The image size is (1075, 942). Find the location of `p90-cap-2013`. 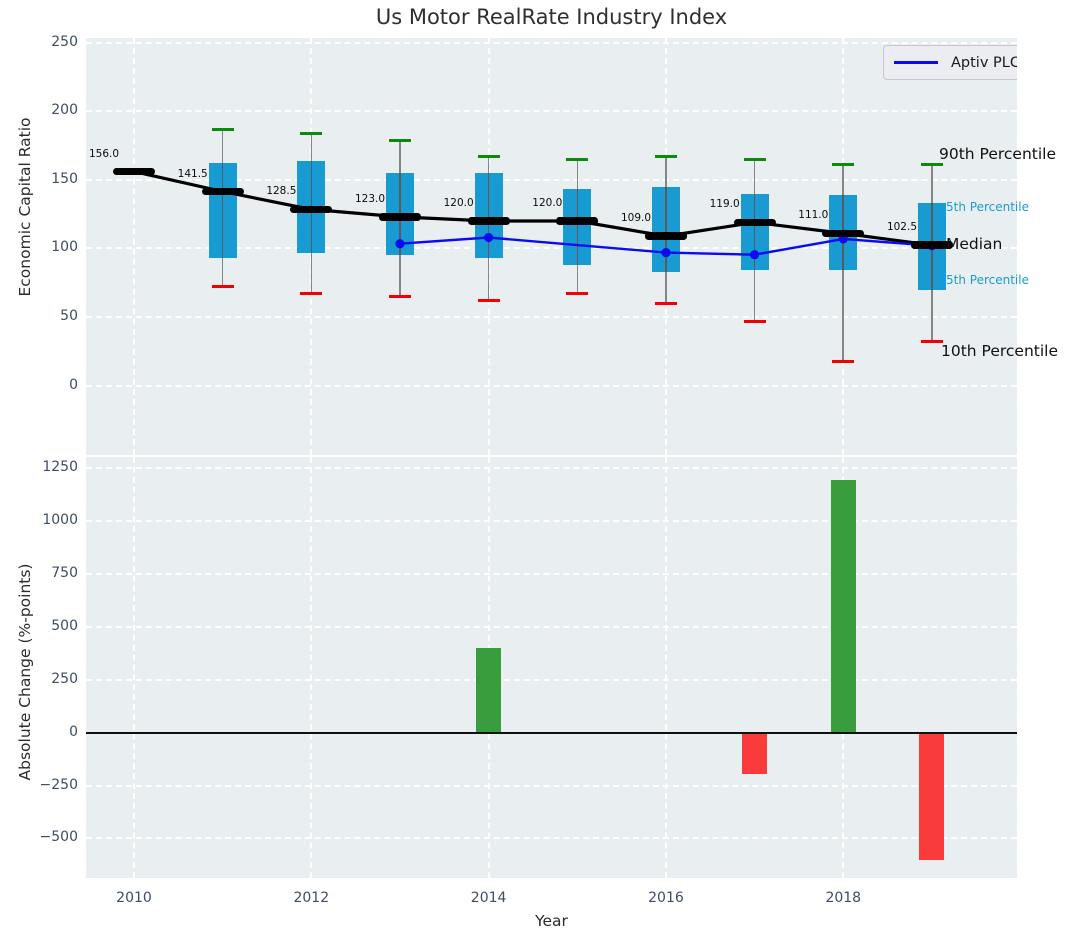

p90-cap-2013 is located at coordinates (399, 140).